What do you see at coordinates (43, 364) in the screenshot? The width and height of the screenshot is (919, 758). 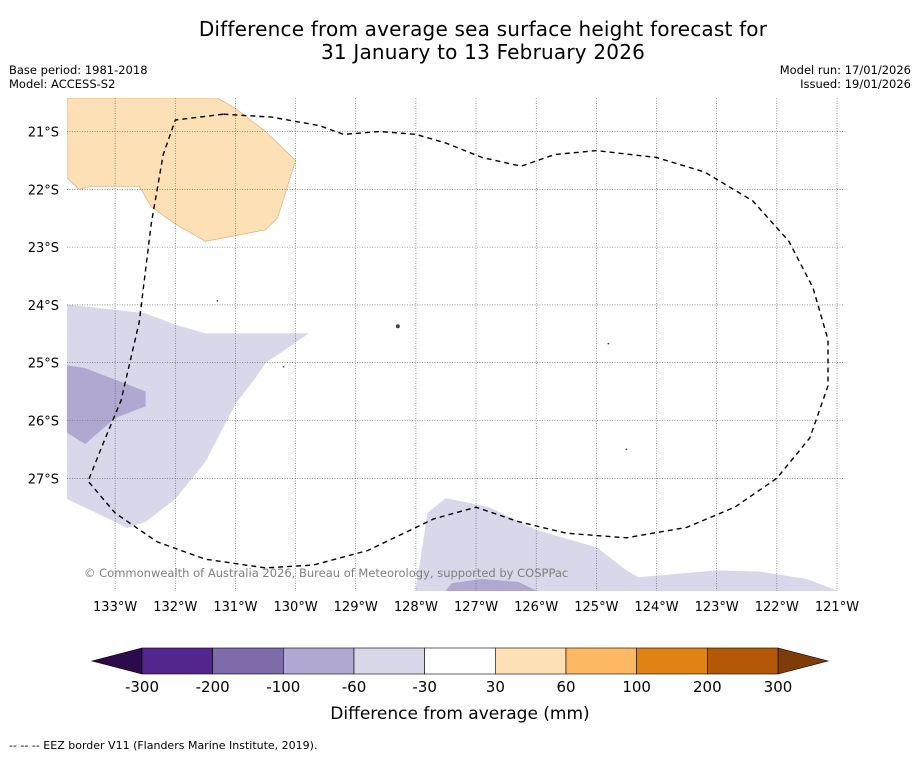 I see `lat-tick-label: 25°S` at bounding box center [43, 364].